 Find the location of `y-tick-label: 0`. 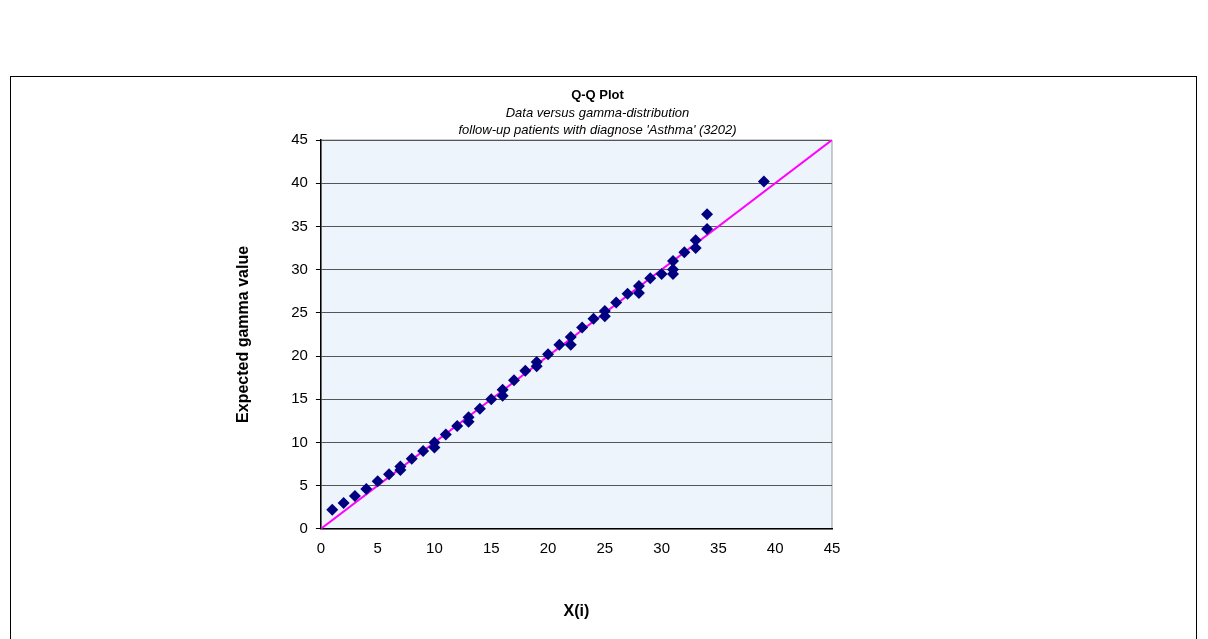

y-tick-label: 0 is located at coordinates (303, 527).